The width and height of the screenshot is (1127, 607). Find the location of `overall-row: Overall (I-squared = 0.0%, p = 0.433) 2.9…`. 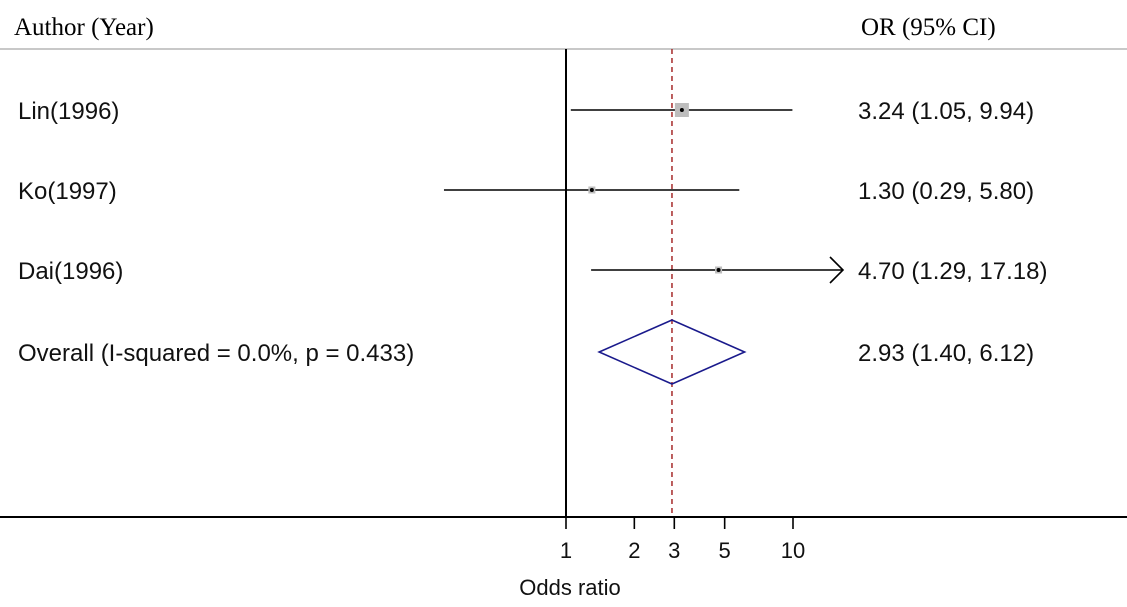

overall-row: Overall (I-squared = 0.0%, p = 0.433) 2.9… is located at coordinates (526, 352).